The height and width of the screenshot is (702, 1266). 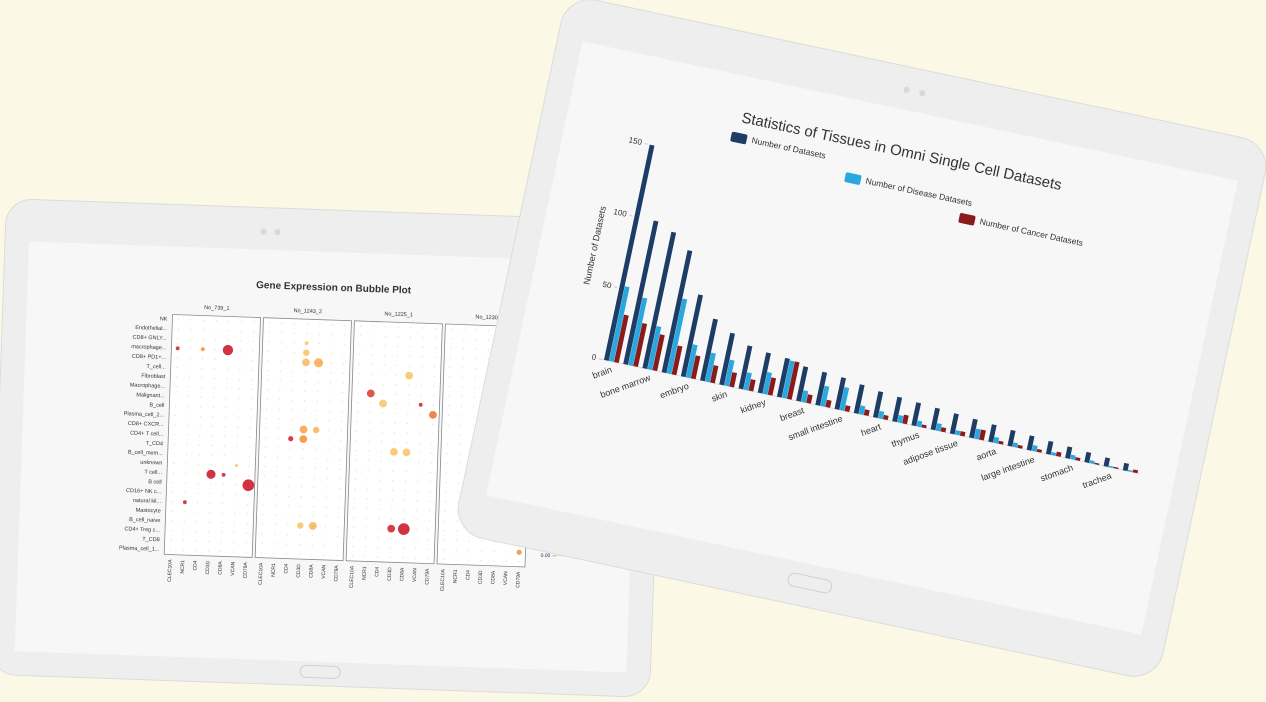 I want to click on y-tick-label: 0, so click(x=594, y=357).